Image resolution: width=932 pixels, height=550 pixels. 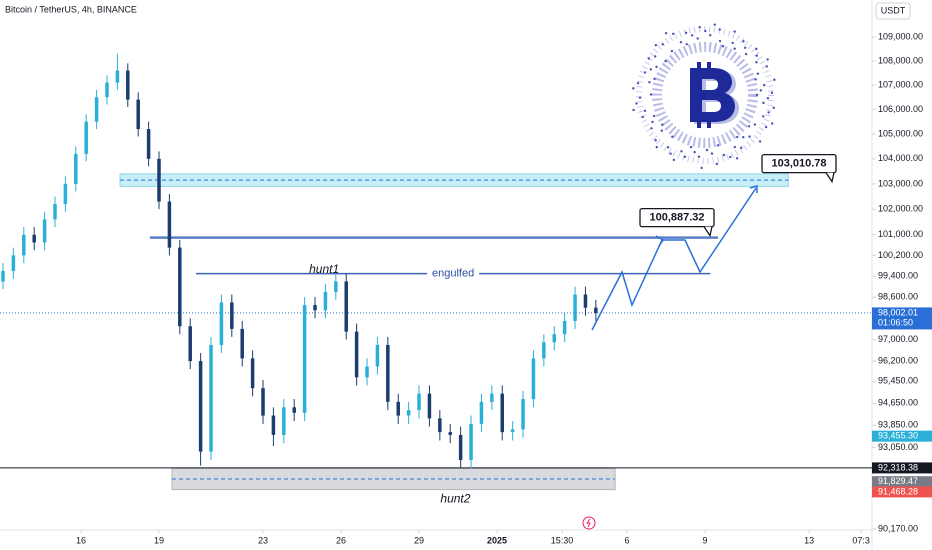 What do you see at coordinates (898, 381) in the screenshot?
I see `y-tick-label: 95,450.00` at bounding box center [898, 381].